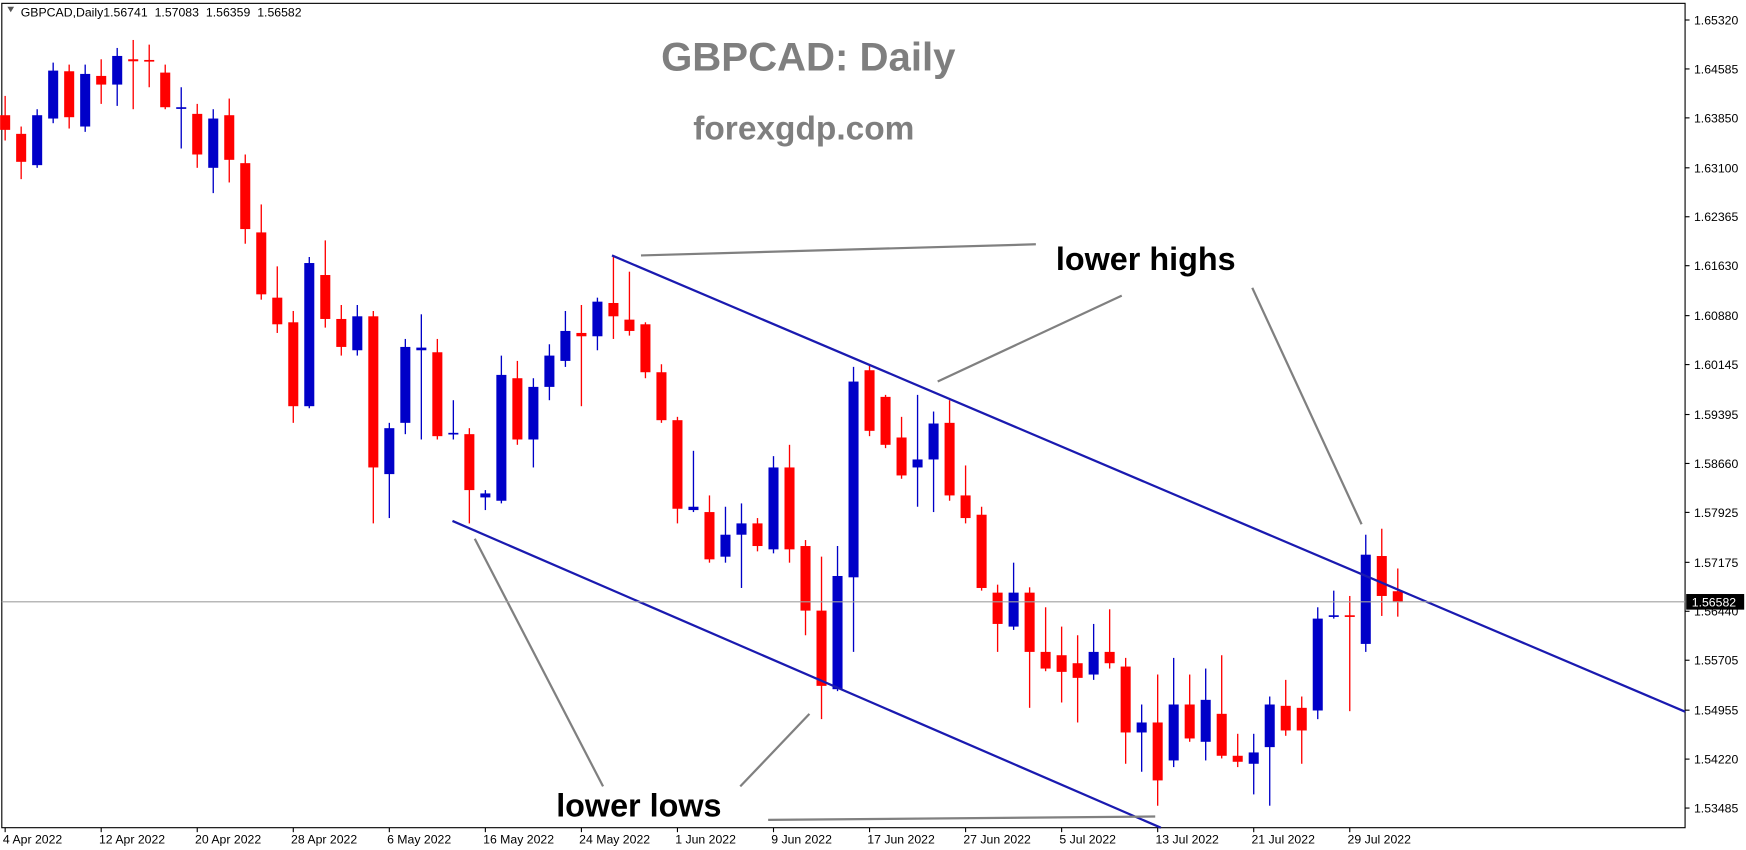  I want to click on y-tick-label: 1.60145, so click(1716, 365).